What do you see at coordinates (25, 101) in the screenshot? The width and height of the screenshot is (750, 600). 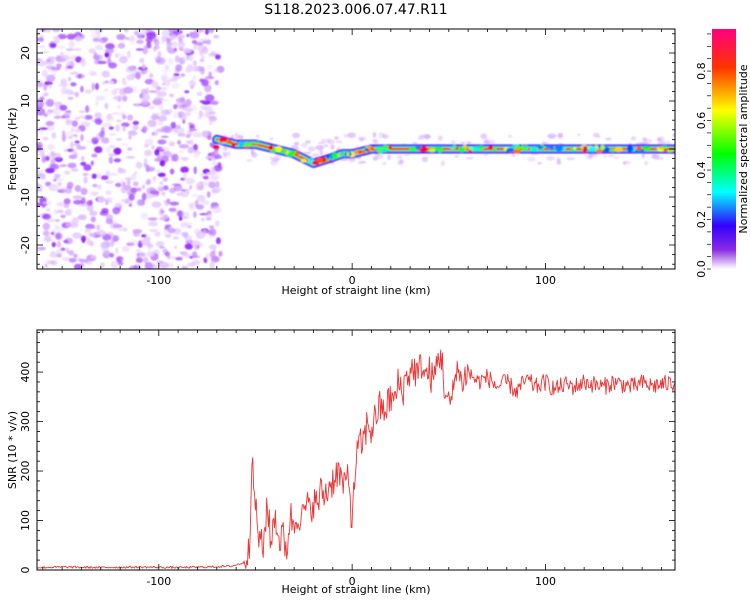 I see `y-tick-label: 10` at bounding box center [25, 101].